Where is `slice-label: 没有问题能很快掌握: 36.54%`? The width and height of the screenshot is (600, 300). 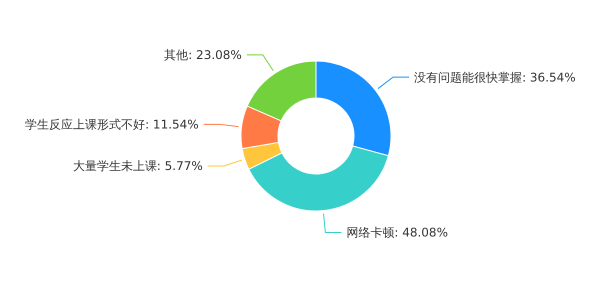 slice-label: 没有问题能很快掌握: 36.54% is located at coordinates (495, 77).